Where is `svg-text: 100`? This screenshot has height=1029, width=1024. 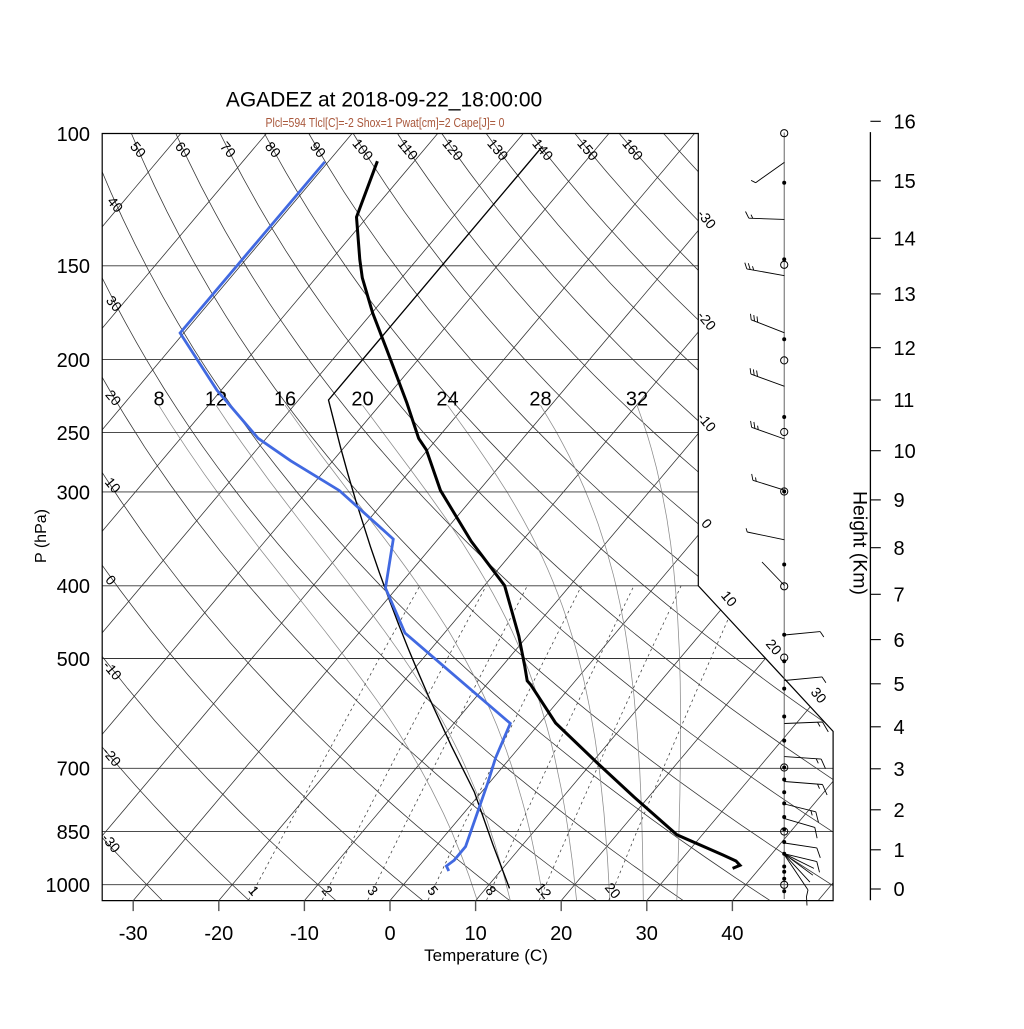 svg-text: 100 is located at coordinates (73, 135).